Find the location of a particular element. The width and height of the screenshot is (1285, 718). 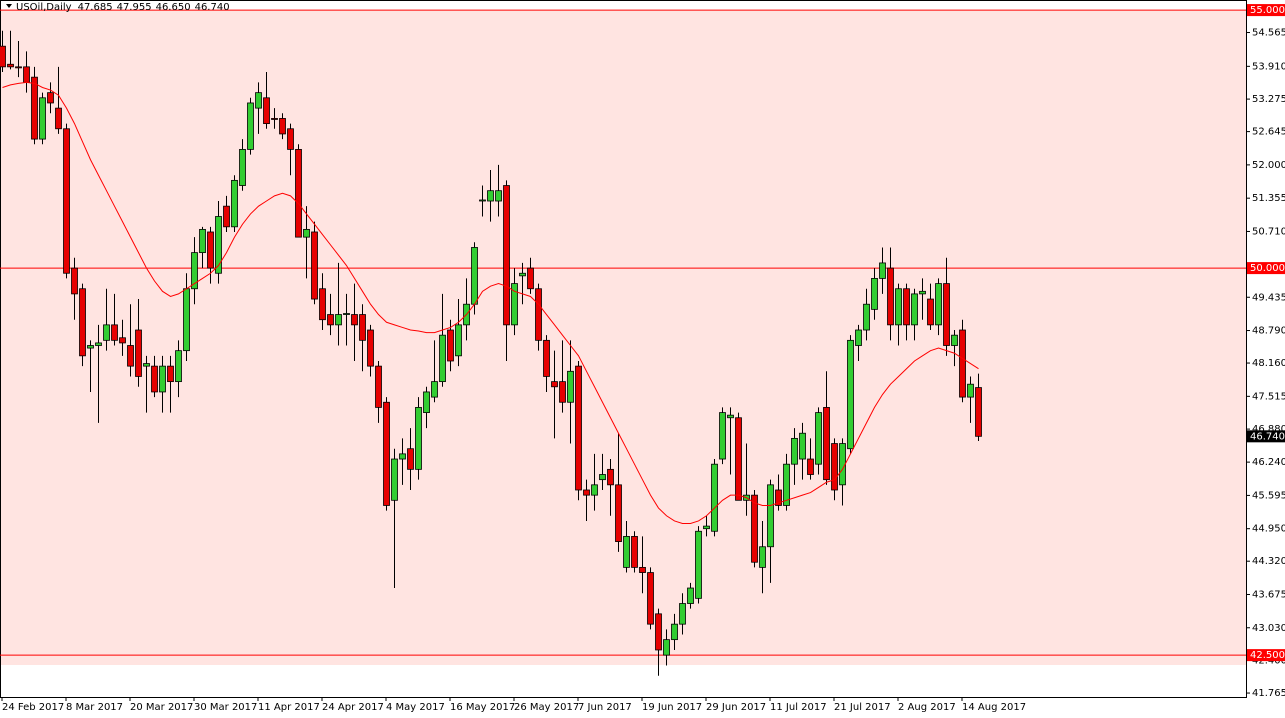

y-tick-label: 52.000 is located at coordinates (1268, 165).